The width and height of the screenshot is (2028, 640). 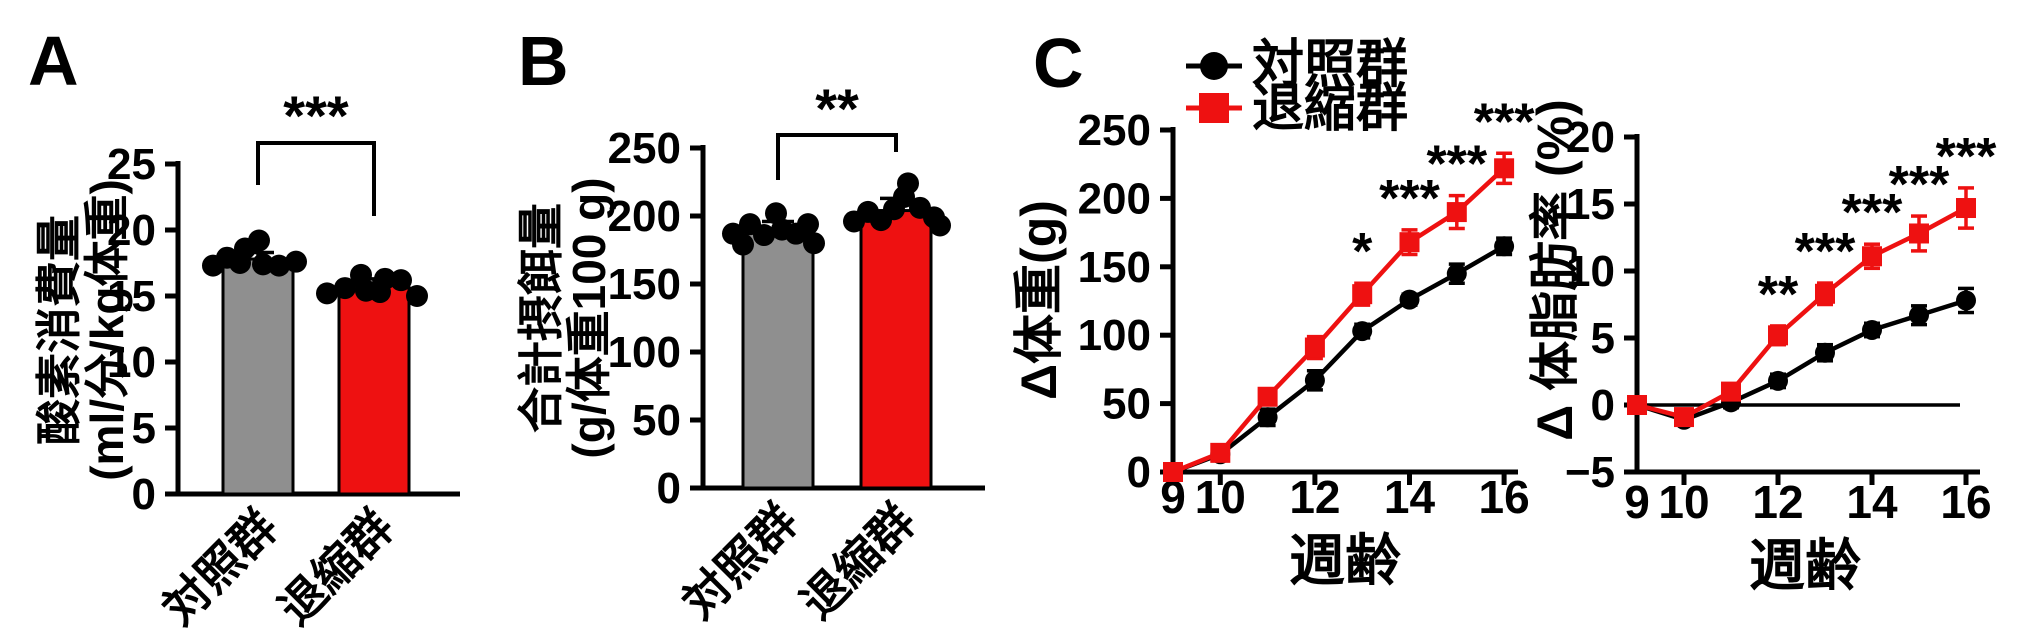 What do you see at coordinates (1214, 108) in the screenshot?
I see `legend-marker-square` at bounding box center [1214, 108].